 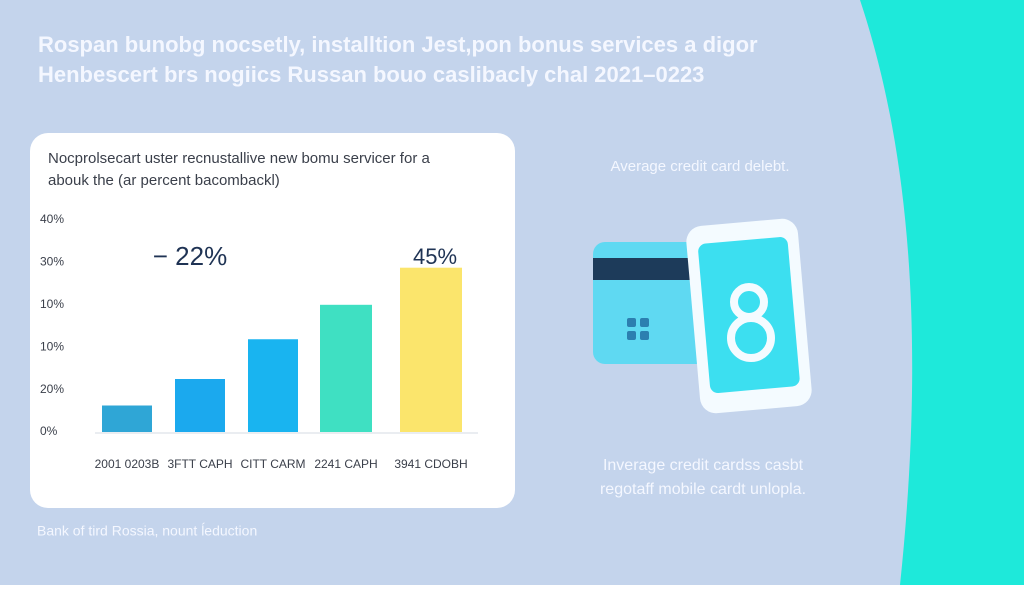 What do you see at coordinates (703, 465) in the screenshot?
I see `side-text: Inverage credit cardss casbt` at bounding box center [703, 465].